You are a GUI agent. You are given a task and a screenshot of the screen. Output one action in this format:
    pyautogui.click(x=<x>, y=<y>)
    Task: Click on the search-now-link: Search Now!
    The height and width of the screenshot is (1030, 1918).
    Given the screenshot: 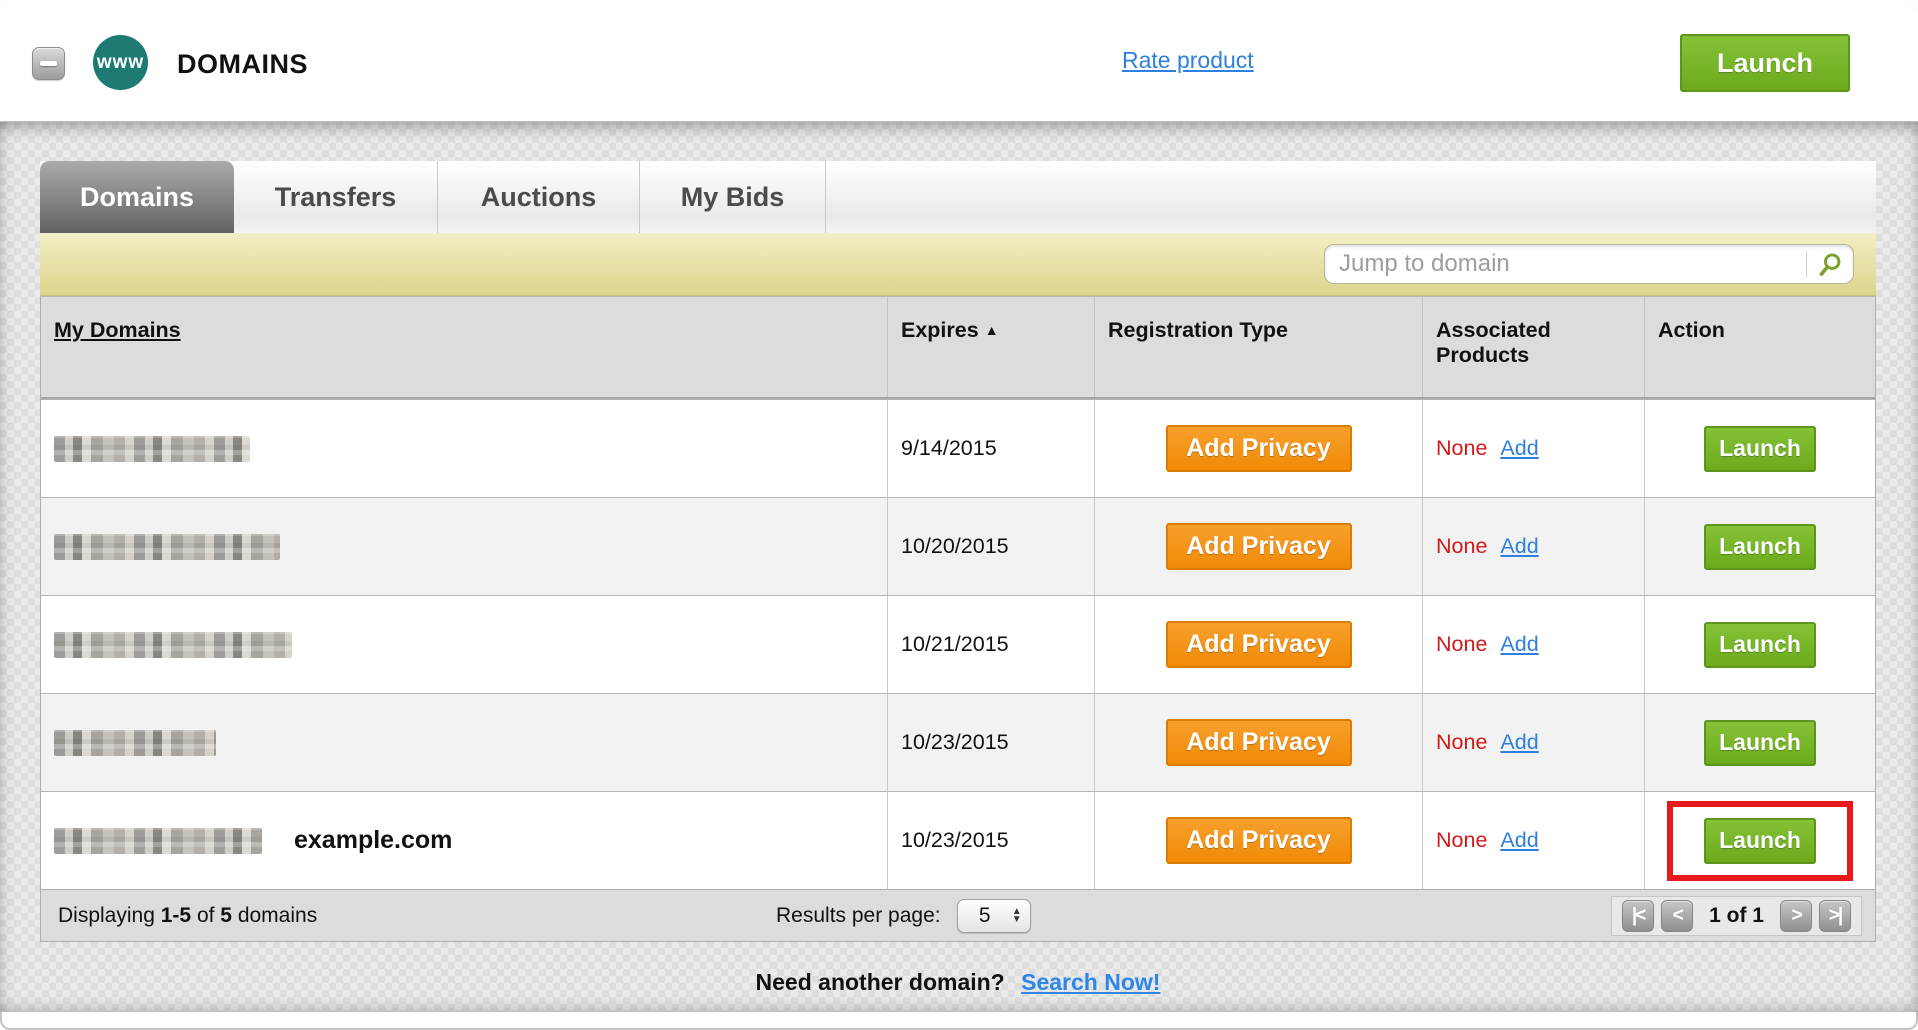 What is the action you would take?
    pyautogui.click(x=1091, y=982)
    